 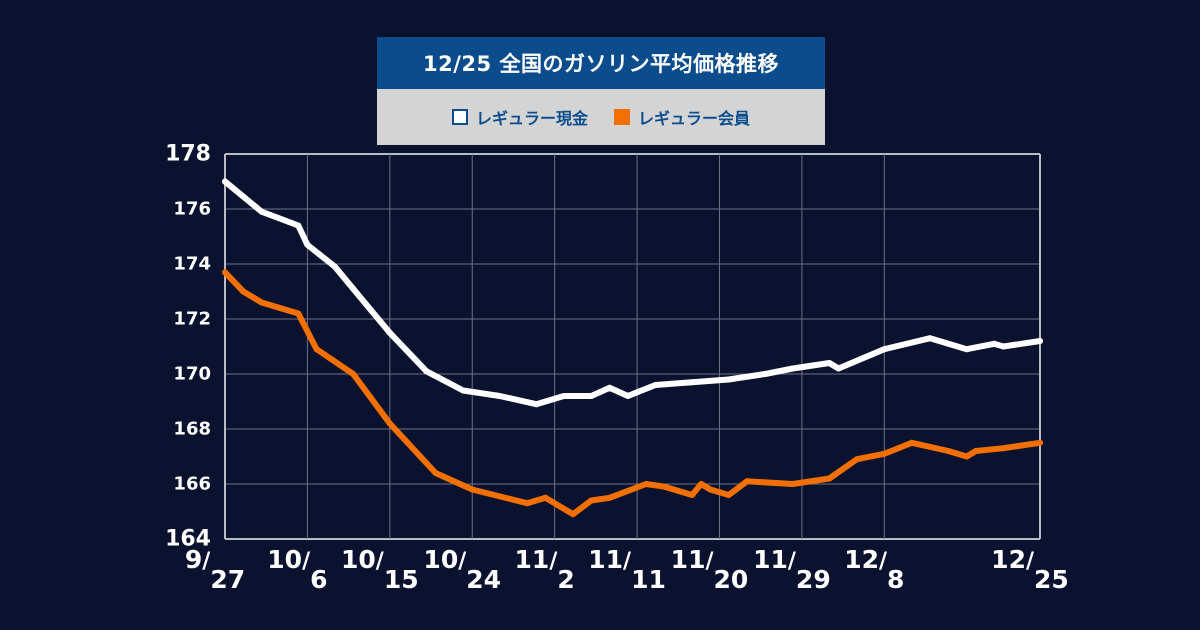 What do you see at coordinates (792, 569) in the screenshot?
I see `x-tick-label: 11/29` at bounding box center [792, 569].